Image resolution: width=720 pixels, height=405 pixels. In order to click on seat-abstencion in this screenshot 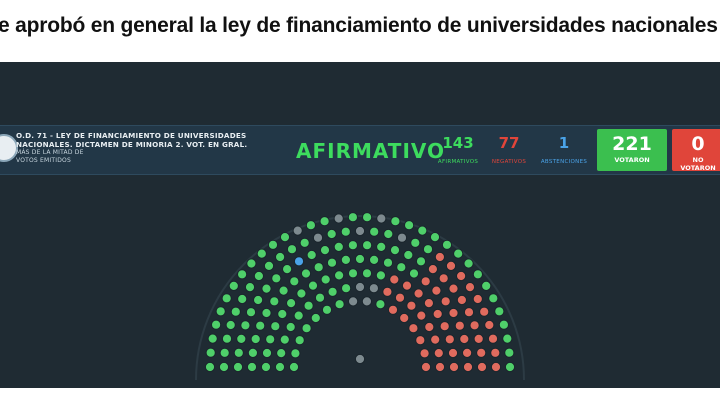, I will do `click(299, 261)`.